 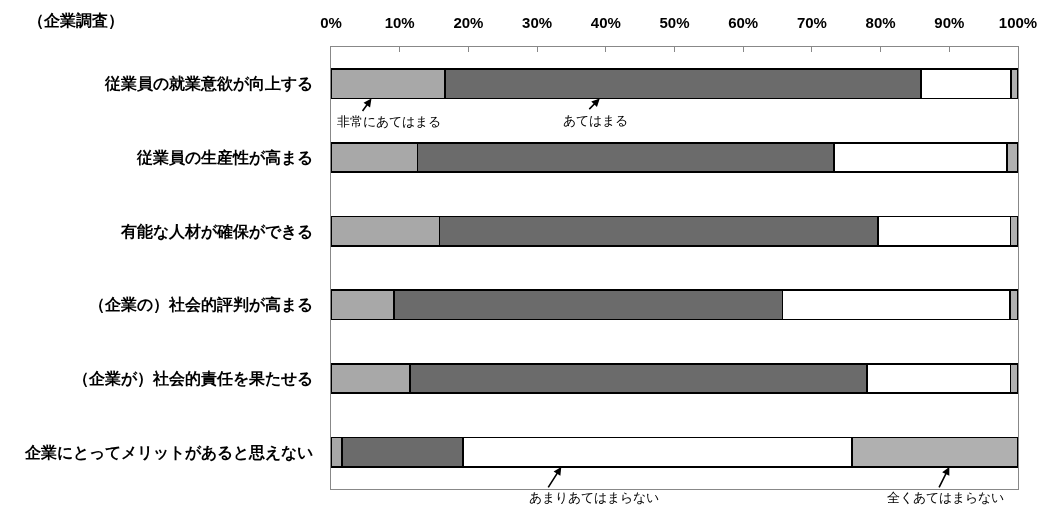 What do you see at coordinates (468, 22) in the screenshot?
I see `x-tick-label: 20%` at bounding box center [468, 22].